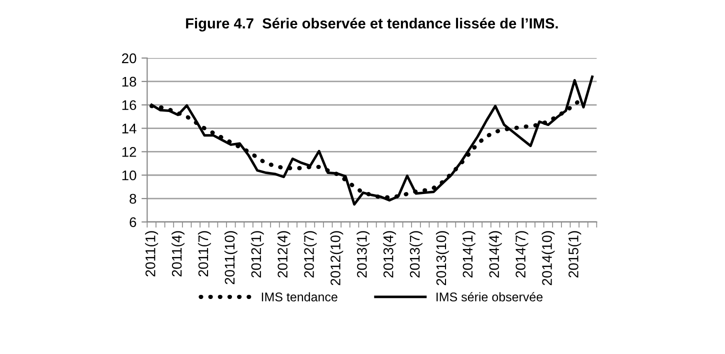  What do you see at coordinates (363, 254) in the screenshot?
I see `x-tick-label: 2013(1)` at bounding box center [363, 254].